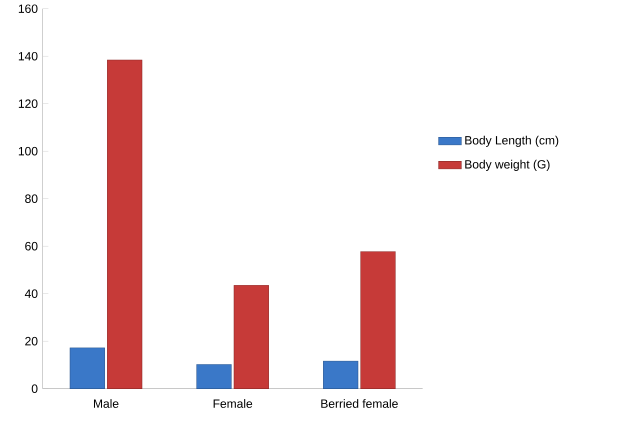  I want to click on legend-label: Body Length (cm), so click(511, 141).